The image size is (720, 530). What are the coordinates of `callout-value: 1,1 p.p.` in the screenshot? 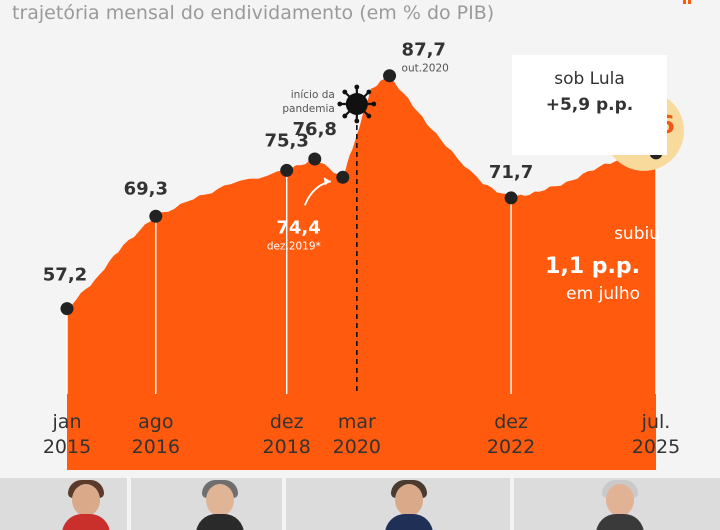 It's located at (592, 266).